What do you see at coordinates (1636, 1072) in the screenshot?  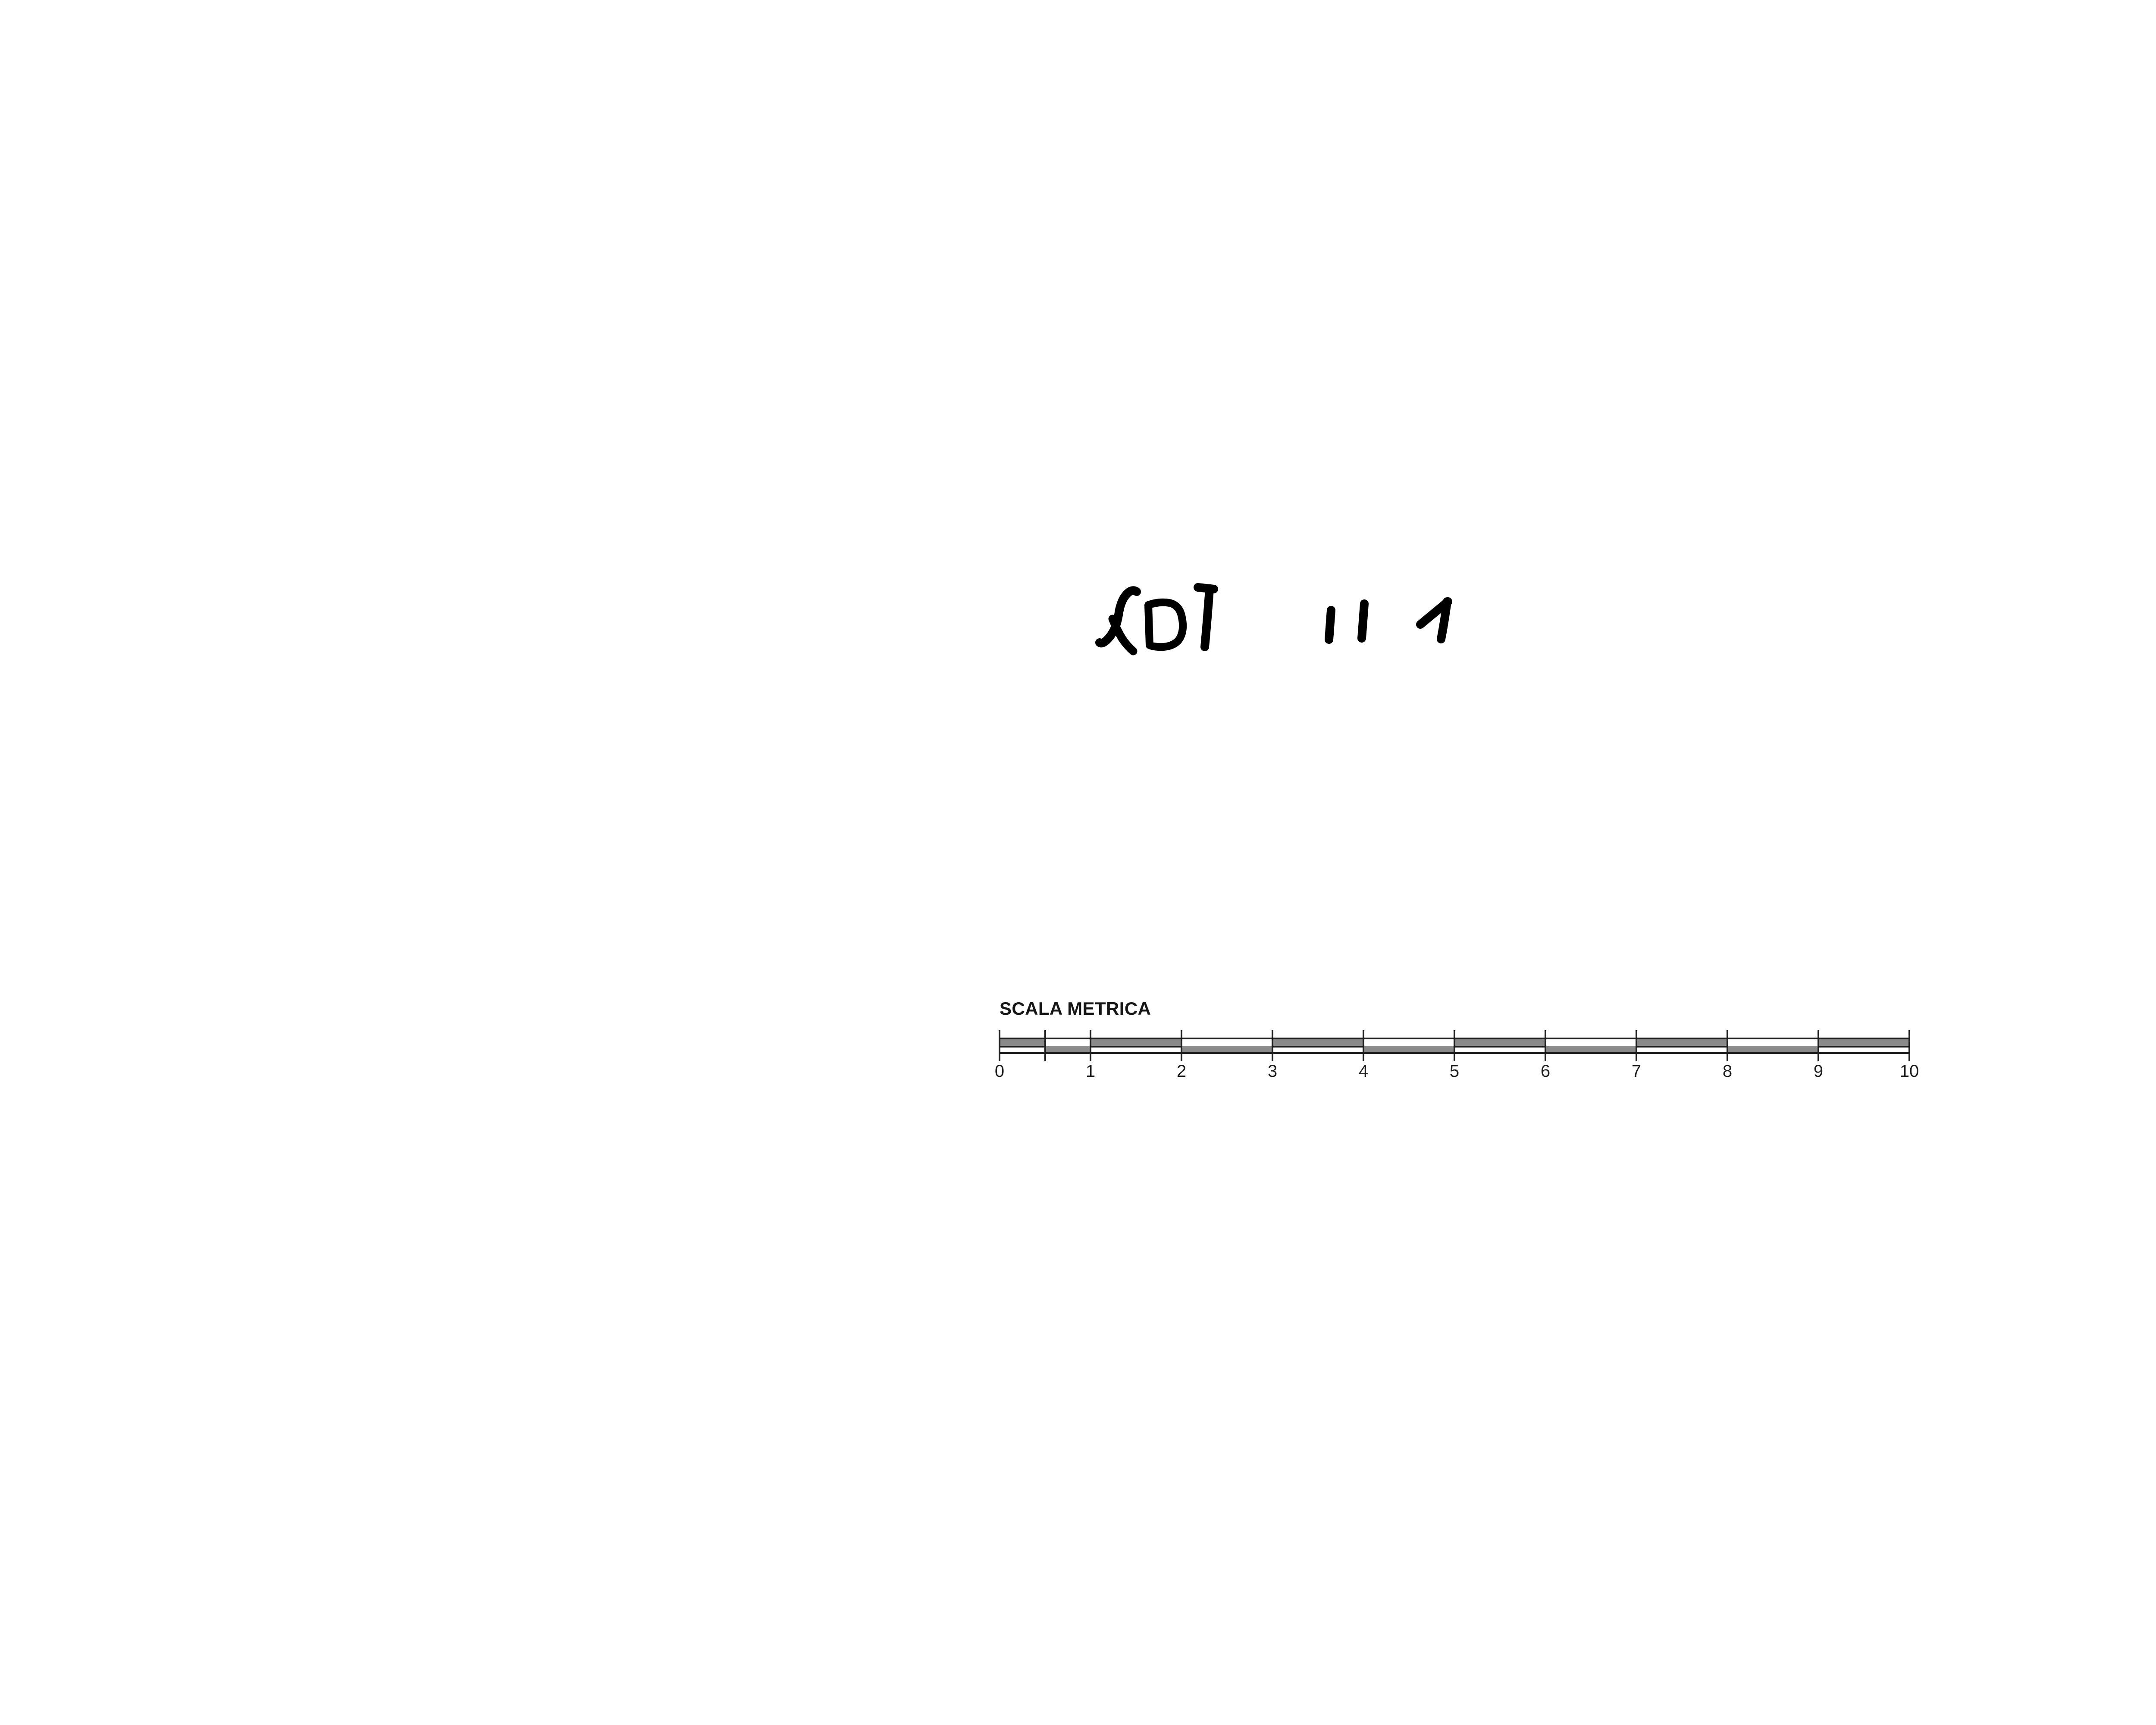 I see `scale-bar-tick-label: 7` at bounding box center [1636, 1072].